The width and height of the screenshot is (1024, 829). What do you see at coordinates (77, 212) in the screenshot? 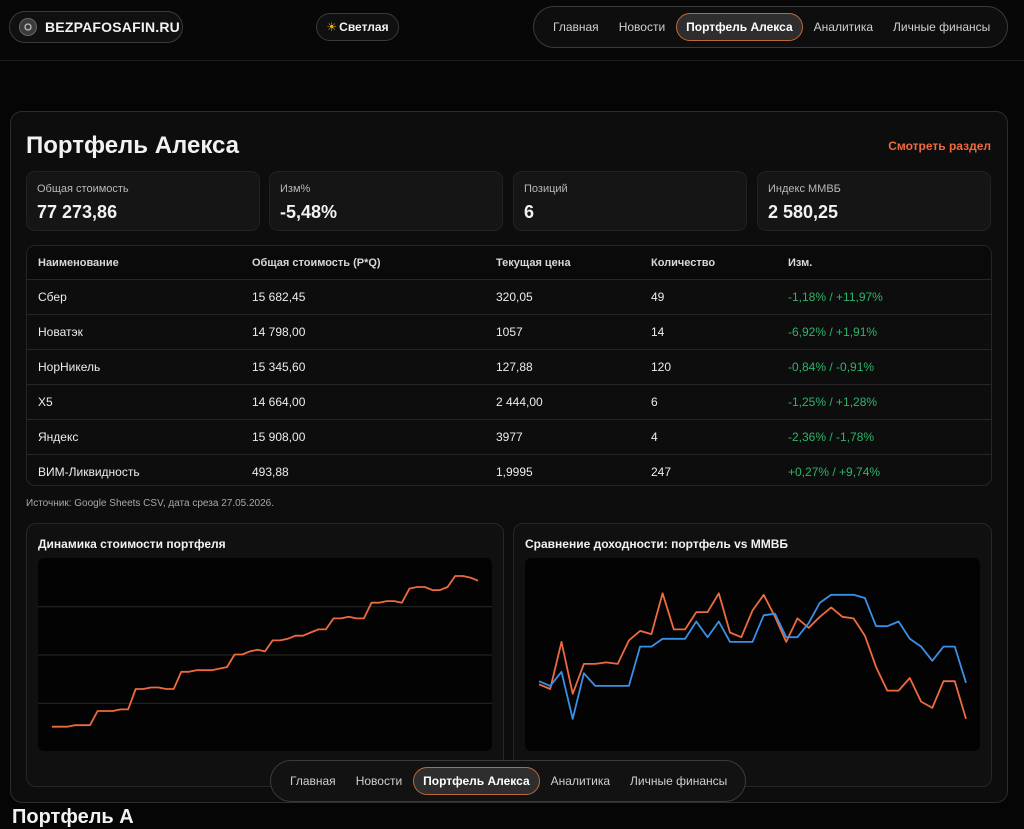
I see `stat-value: 77 273,86` at bounding box center [77, 212].